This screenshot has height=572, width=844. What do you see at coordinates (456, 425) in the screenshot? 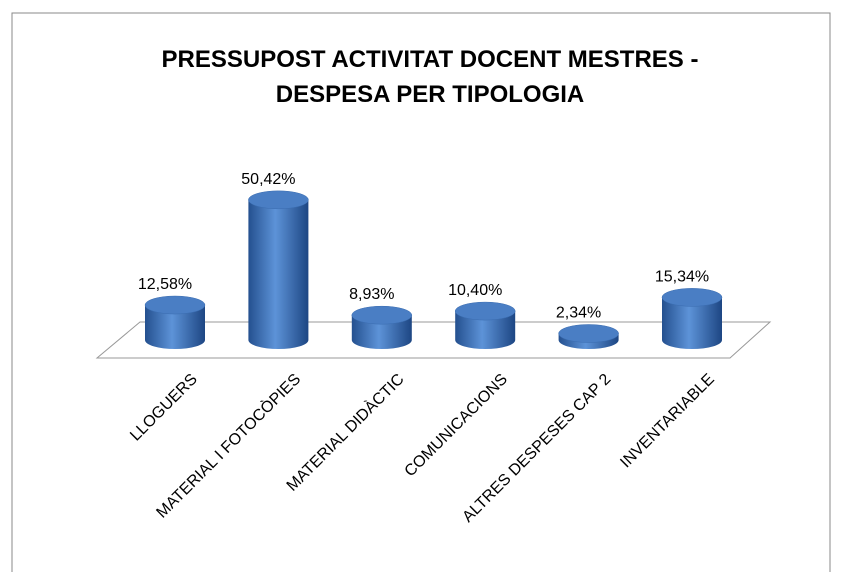
I see `x-tick-label: COMUNICACIONS` at bounding box center [456, 425].